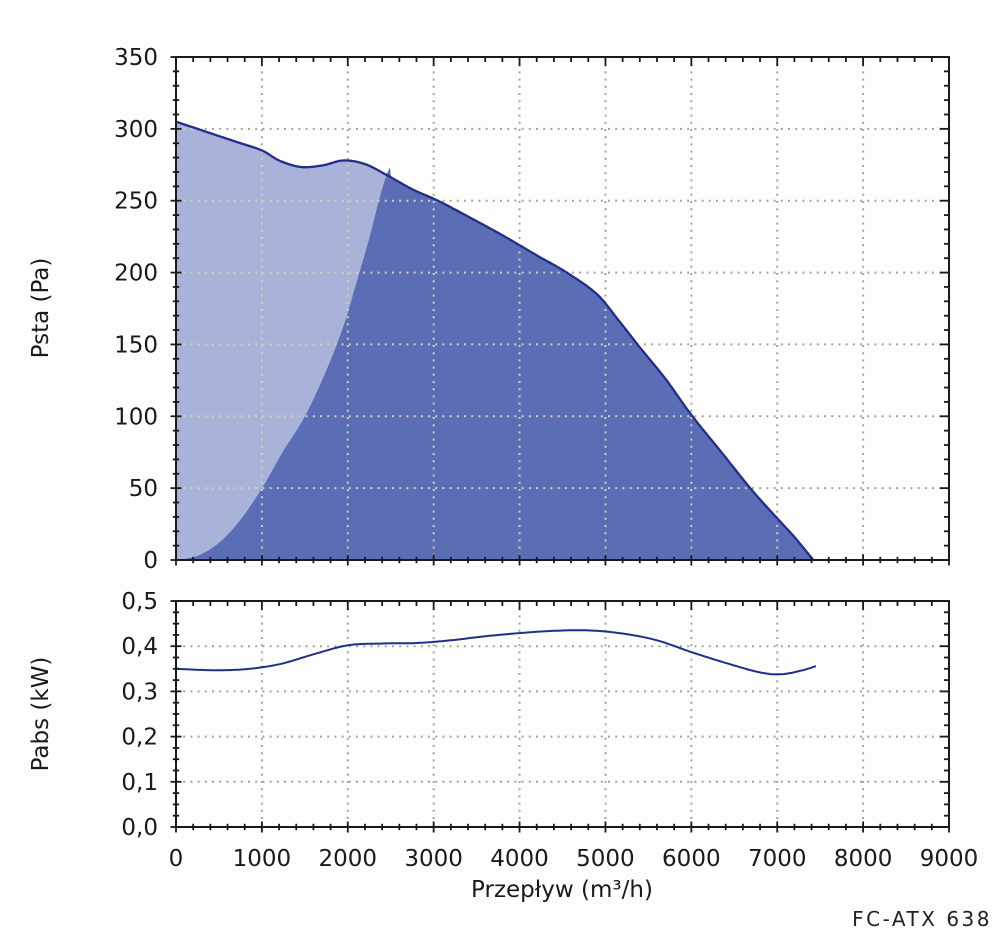 This screenshot has height=939, width=1000. I want to click on x-tick-label: 0, so click(176, 859).